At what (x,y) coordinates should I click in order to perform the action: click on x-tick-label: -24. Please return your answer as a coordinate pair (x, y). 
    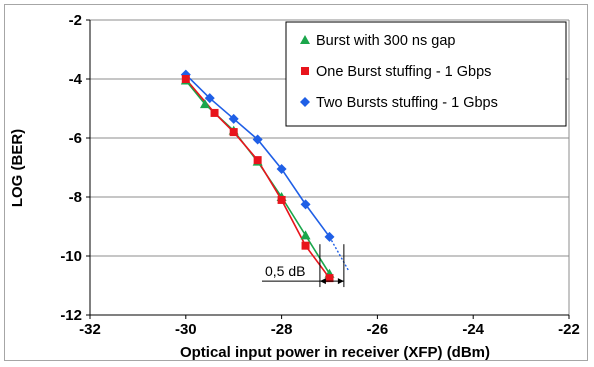
    Looking at the image, I should click on (473, 329).